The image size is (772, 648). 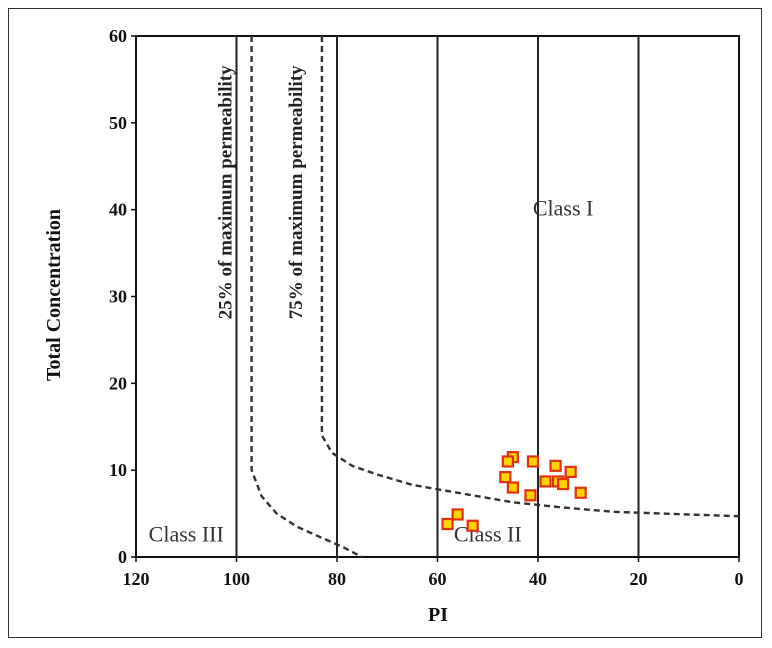 What do you see at coordinates (118, 36) in the screenshot?
I see `y-tick-label: 60` at bounding box center [118, 36].